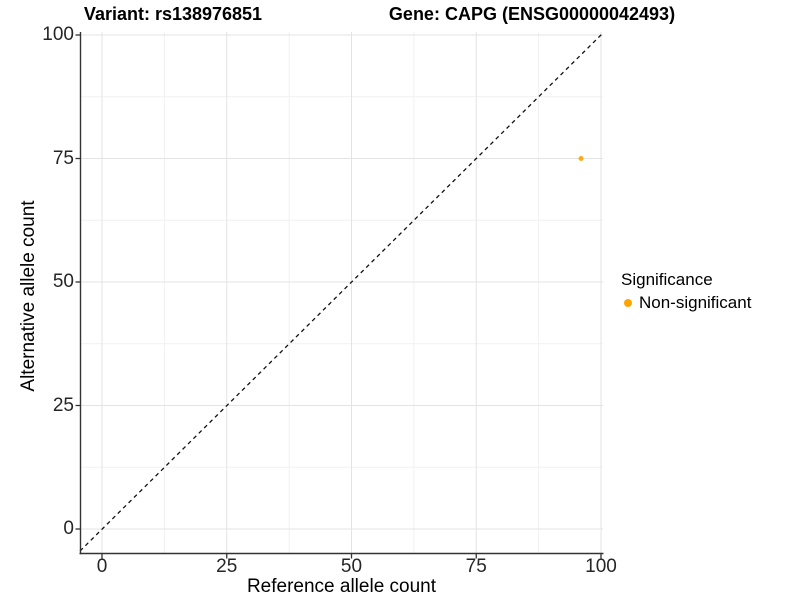  What do you see at coordinates (667, 279) in the screenshot?
I see `legend-title: Significance` at bounding box center [667, 279].